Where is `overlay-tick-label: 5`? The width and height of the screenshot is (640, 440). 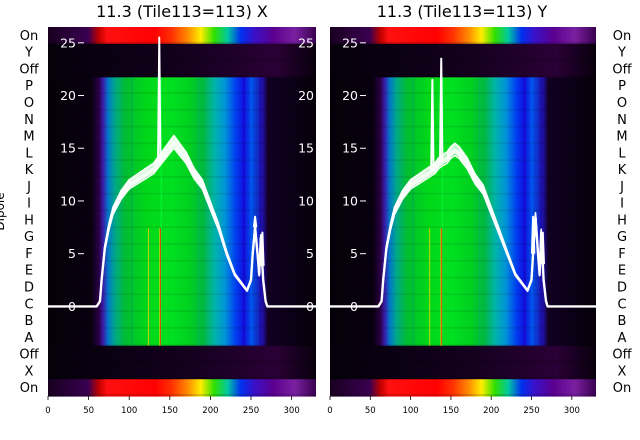 overlay-tick-label: 5 is located at coordinates (354, 253).